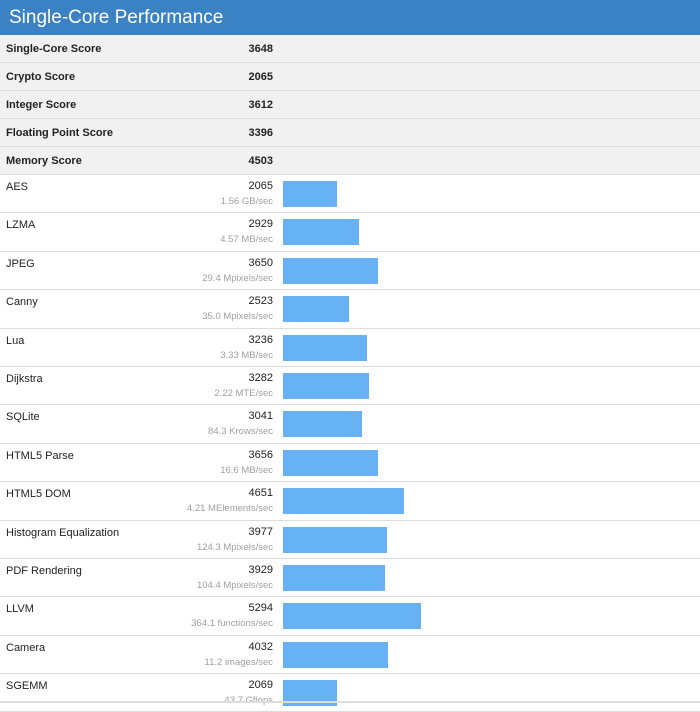  Describe the element at coordinates (62, 533) in the screenshot. I see `benchmark-name: Histogram Equalization` at that location.